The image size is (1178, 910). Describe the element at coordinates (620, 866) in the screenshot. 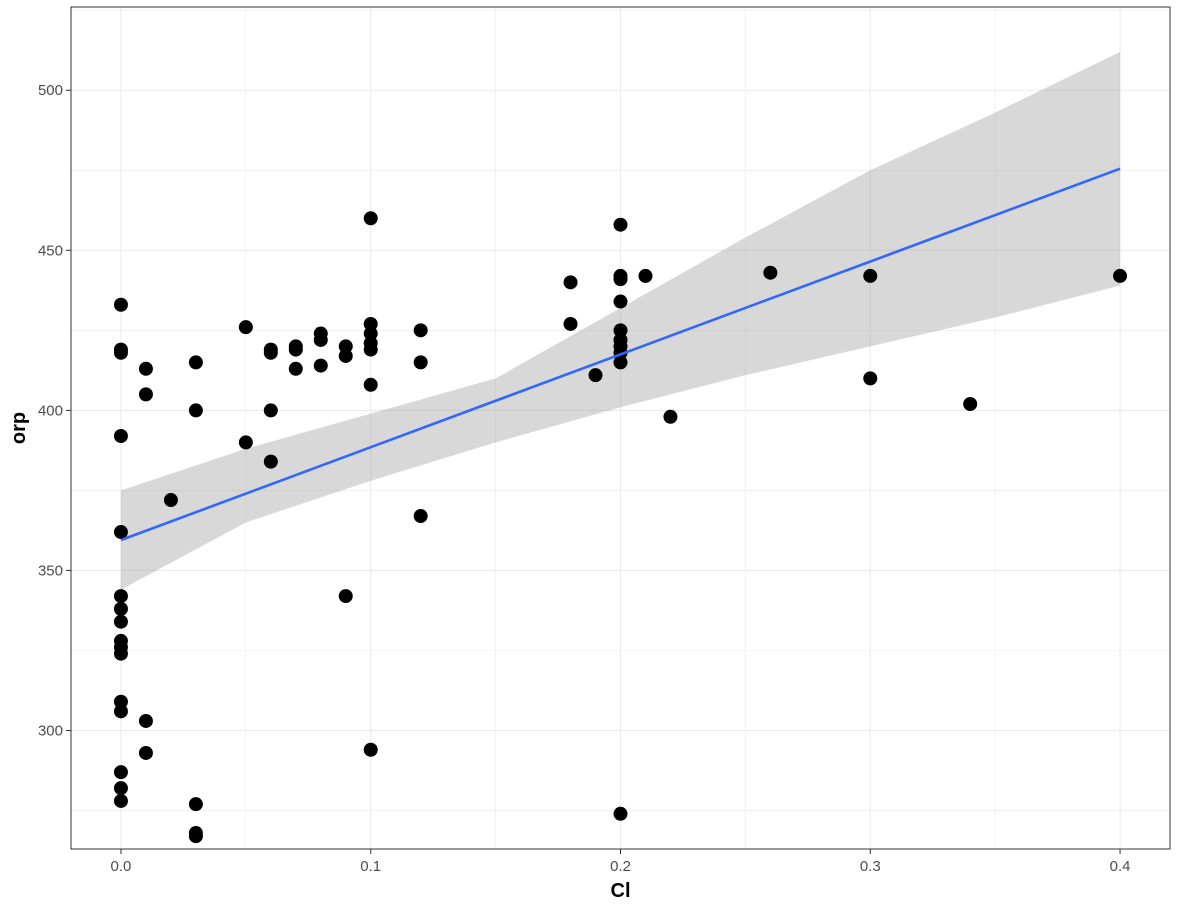

I see `x-tick-label: 0.2` at that location.